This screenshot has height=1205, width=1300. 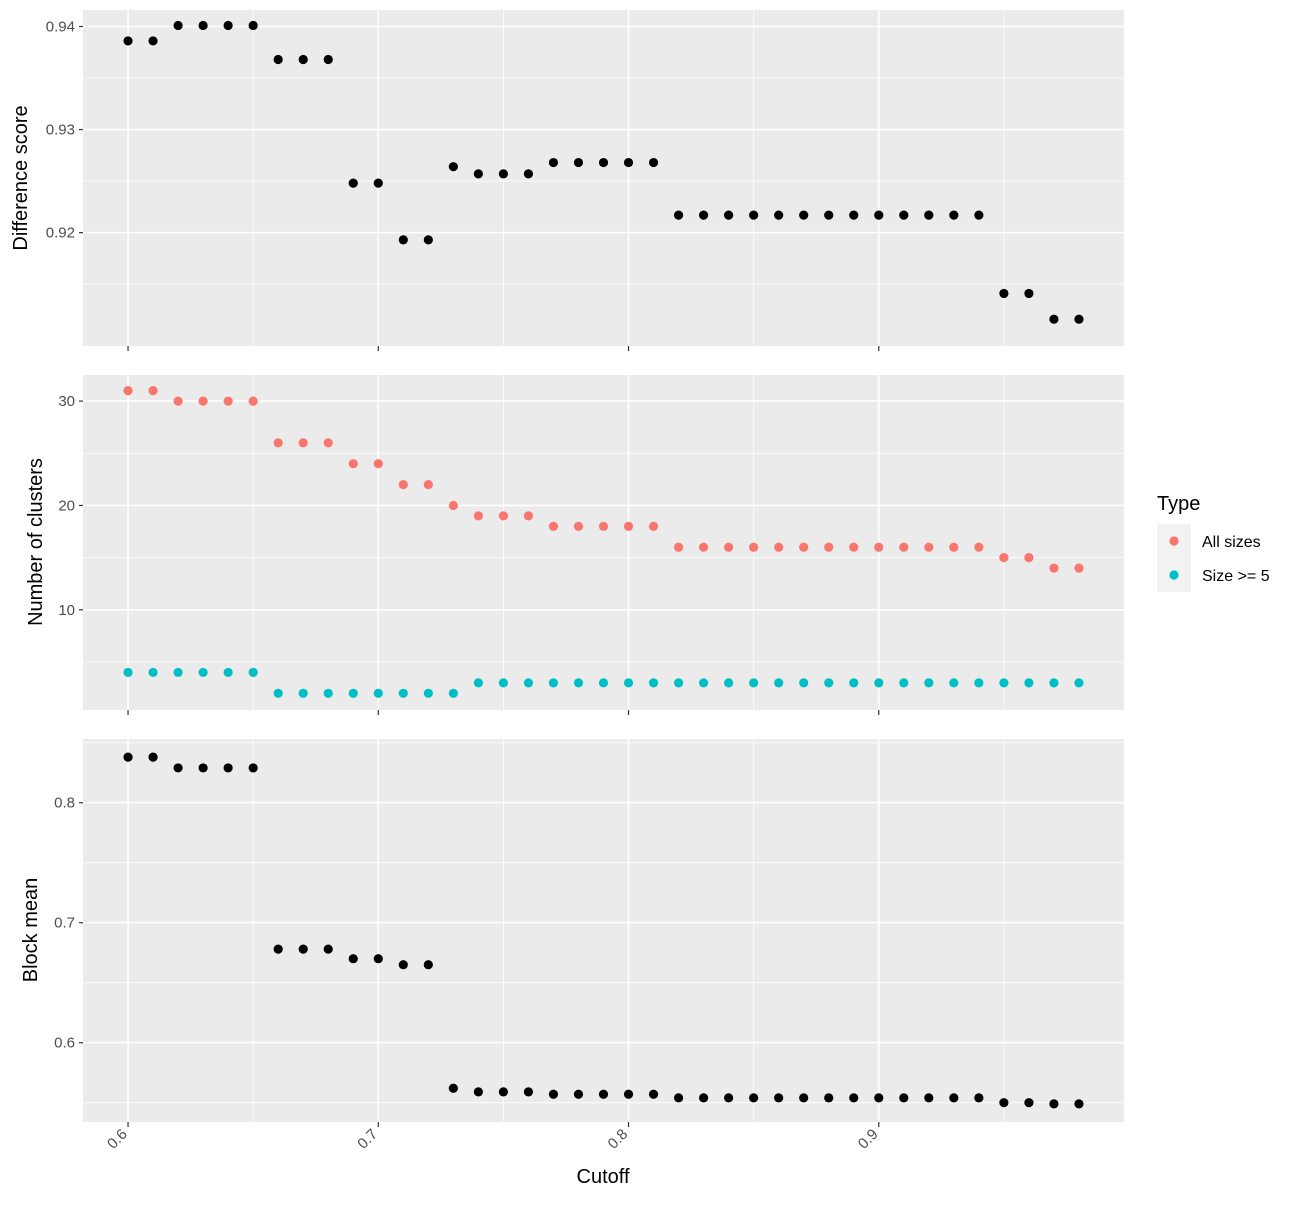 What do you see at coordinates (60, 26) in the screenshot?
I see `y-tick-label: 0.94` at bounding box center [60, 26].